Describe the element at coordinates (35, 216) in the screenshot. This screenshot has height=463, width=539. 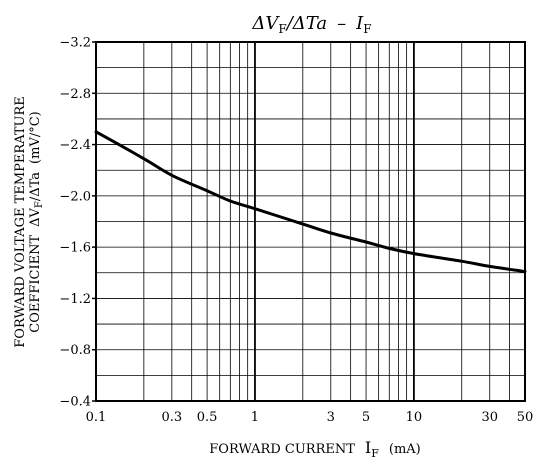
I see `y-axis-label-delta-v: ΔV` at that location.